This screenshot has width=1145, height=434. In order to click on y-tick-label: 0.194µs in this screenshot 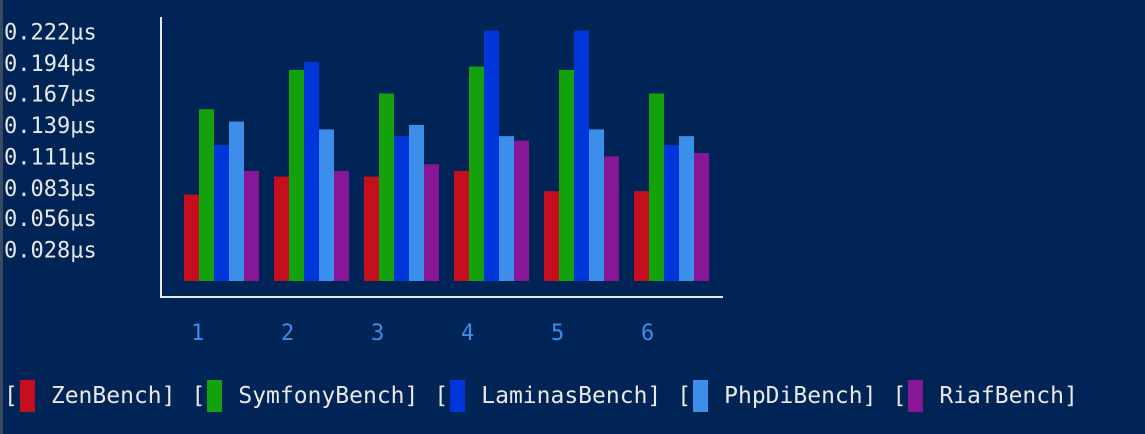, I will do `click(50, 64)`.